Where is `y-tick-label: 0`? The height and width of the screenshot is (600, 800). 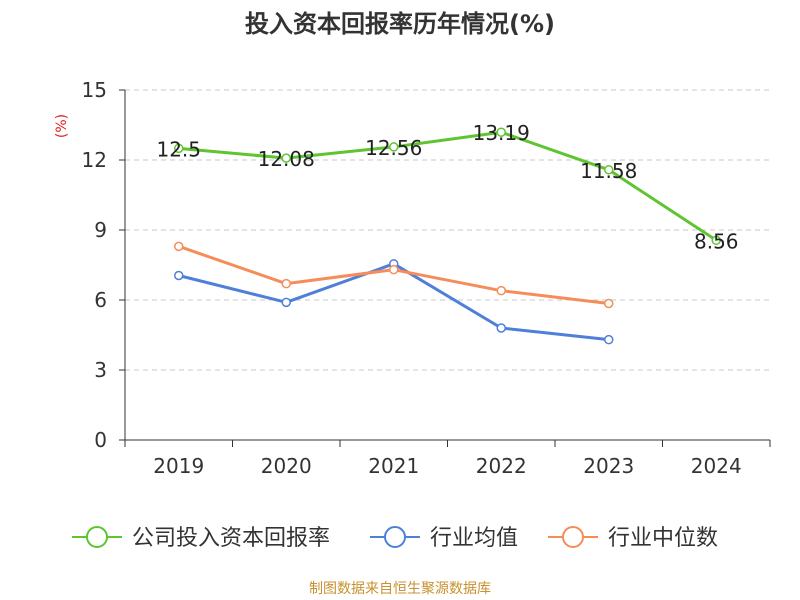 y-tick-label: 0 is located at coordinates (100, 440).